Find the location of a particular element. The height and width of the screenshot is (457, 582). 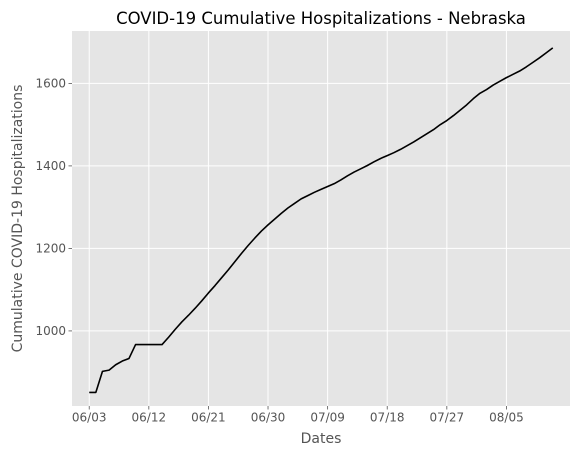

y-axis-ticks: 1000 1200 1400 1600 is located at coordinates (53, 207).